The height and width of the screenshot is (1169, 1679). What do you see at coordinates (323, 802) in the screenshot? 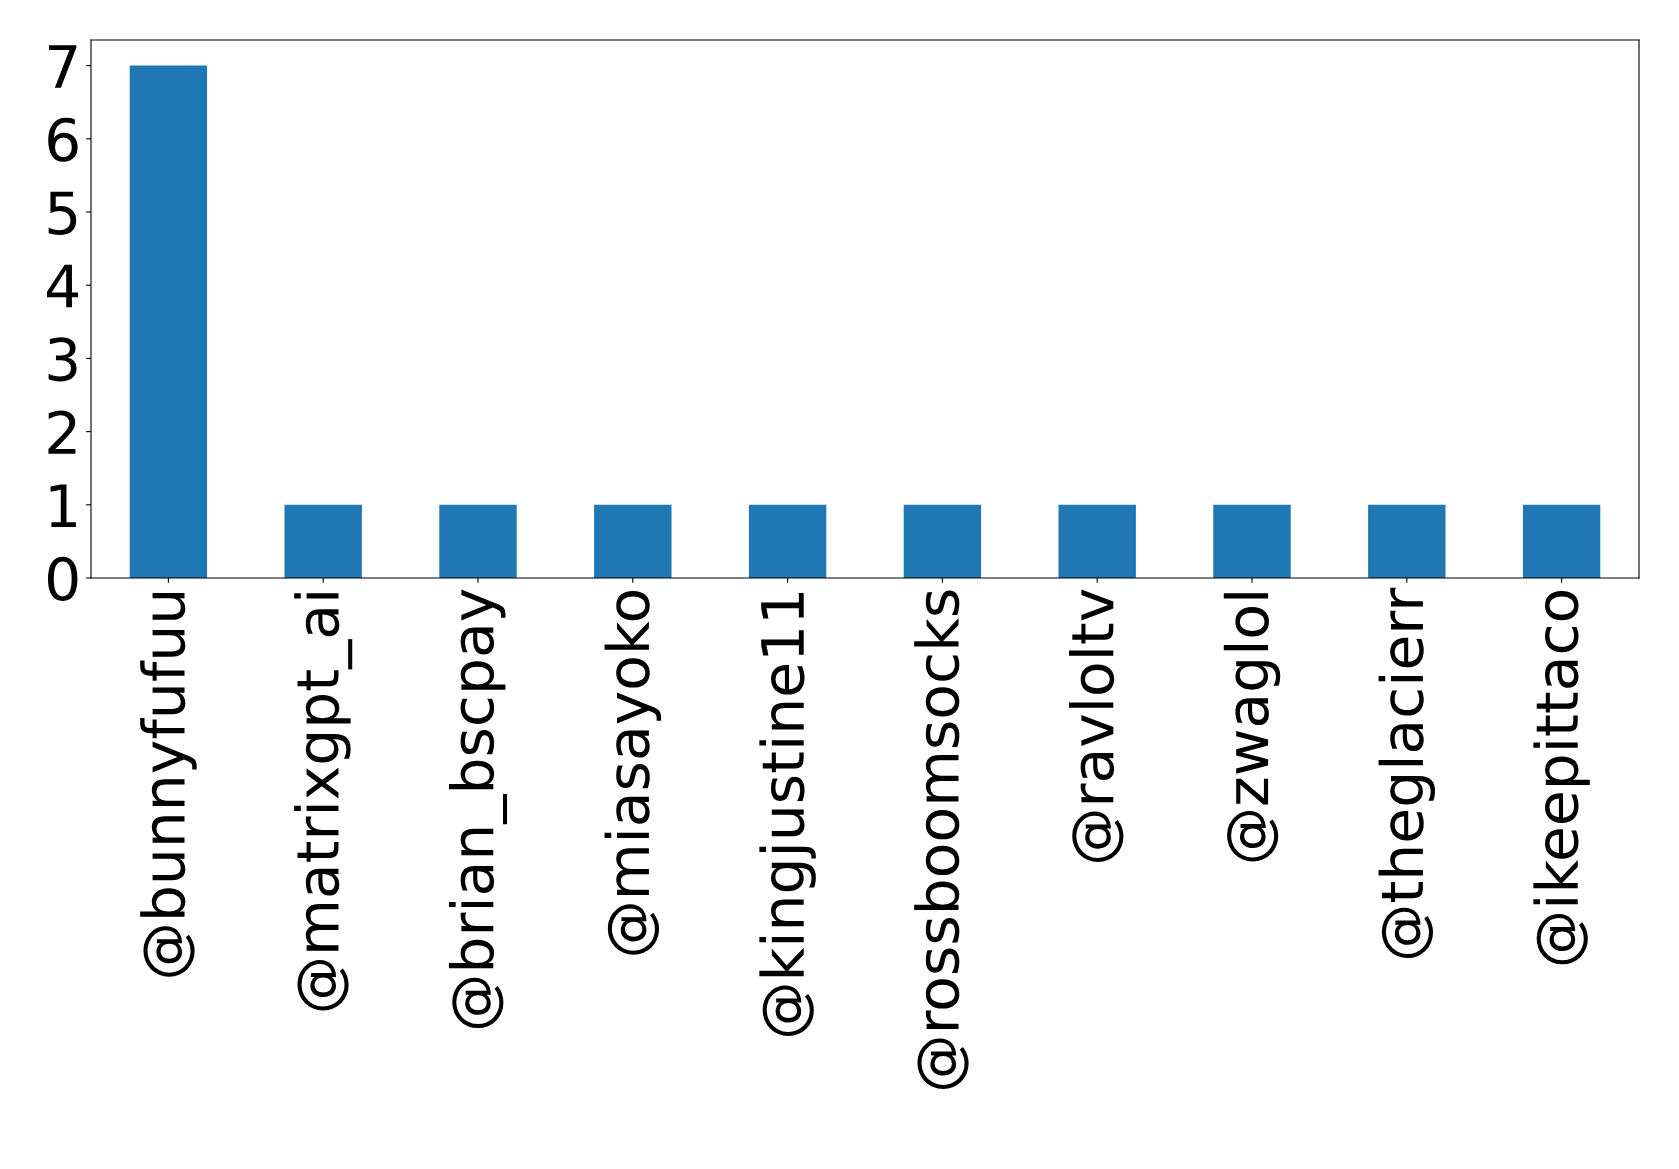
I see `x-tick-label: @matrixgpt_ai` at bounding box center [323, 802].